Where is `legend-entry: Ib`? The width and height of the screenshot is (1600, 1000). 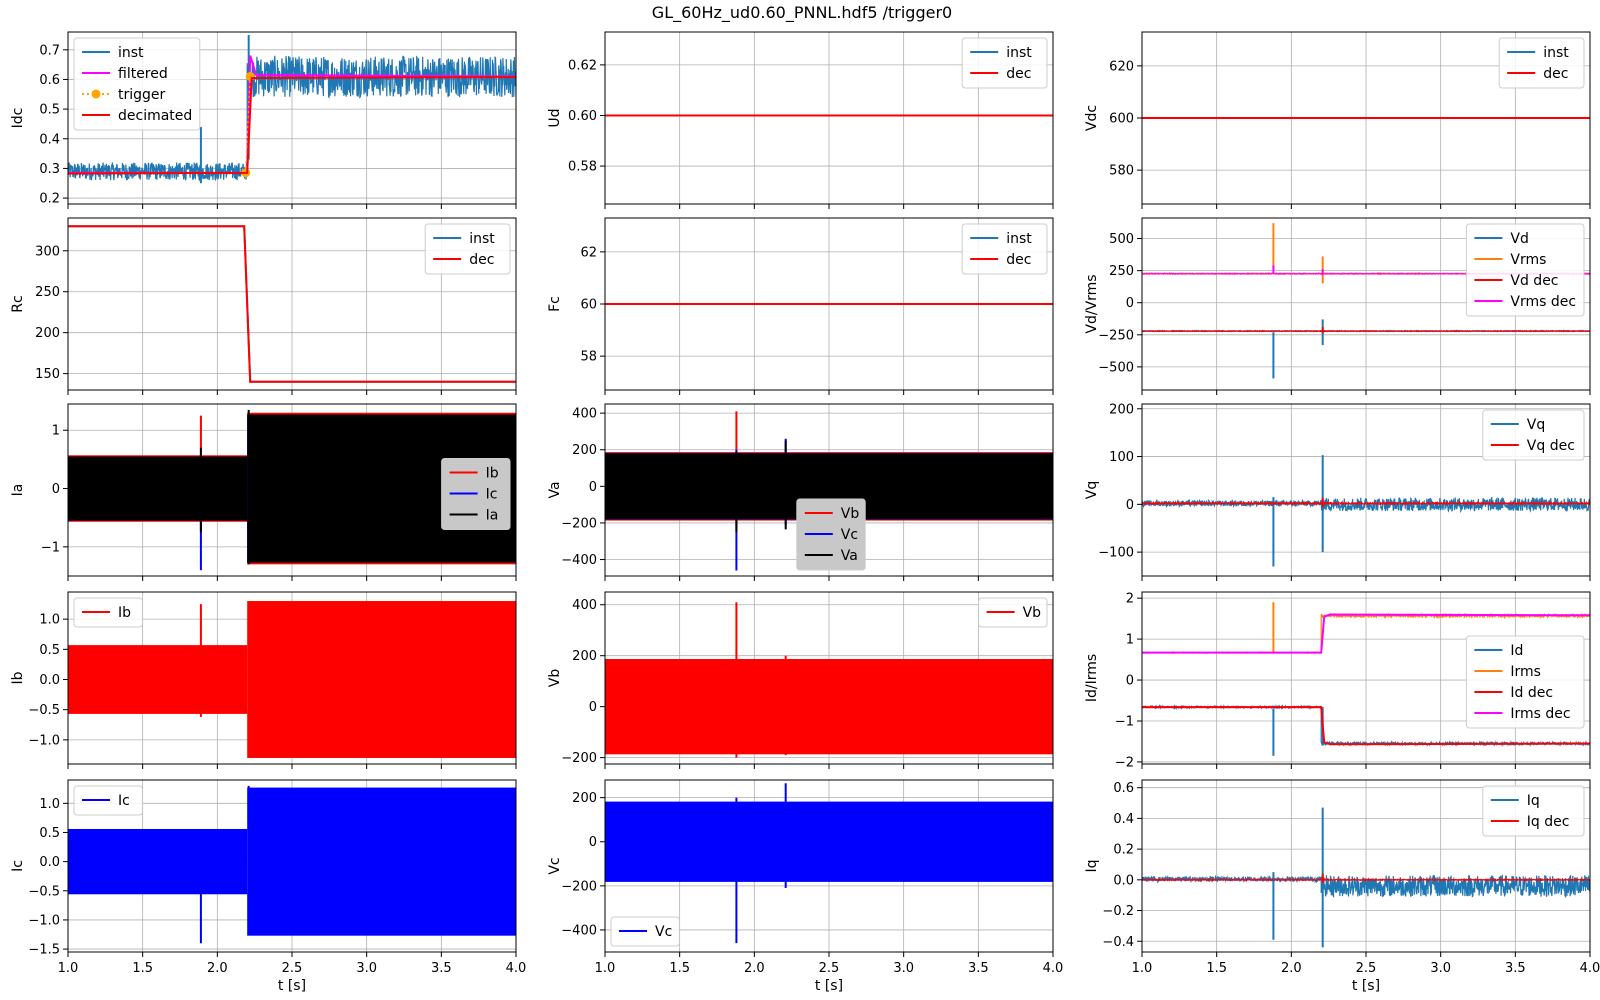
legend-entry: Ib is located at coordinates (492, 474).